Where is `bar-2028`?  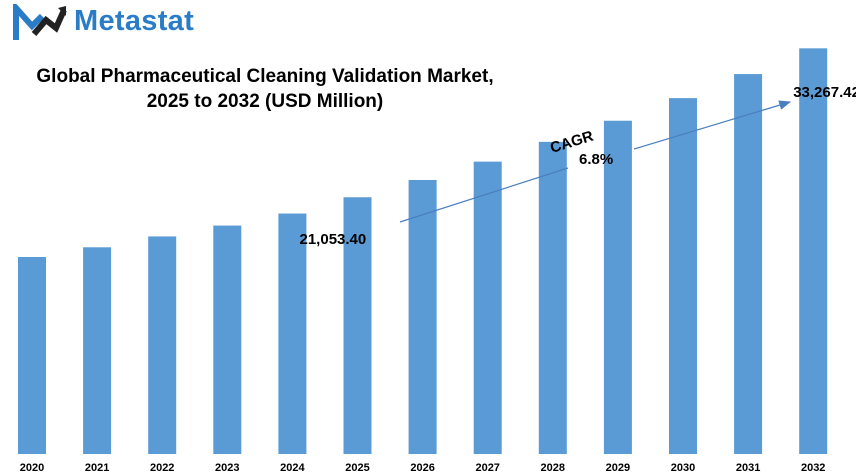
bar-2028 is located at coordinates (552, 298).